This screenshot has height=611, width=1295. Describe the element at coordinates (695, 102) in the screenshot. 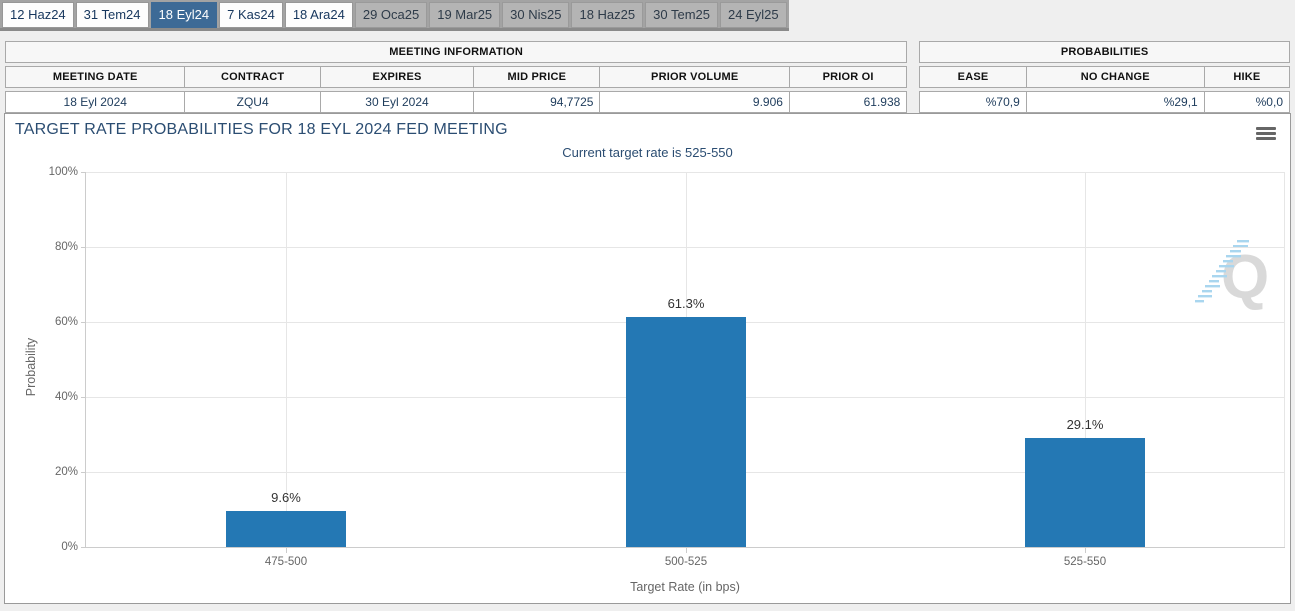

I see `prior-volume-value: 9.906` at that location.